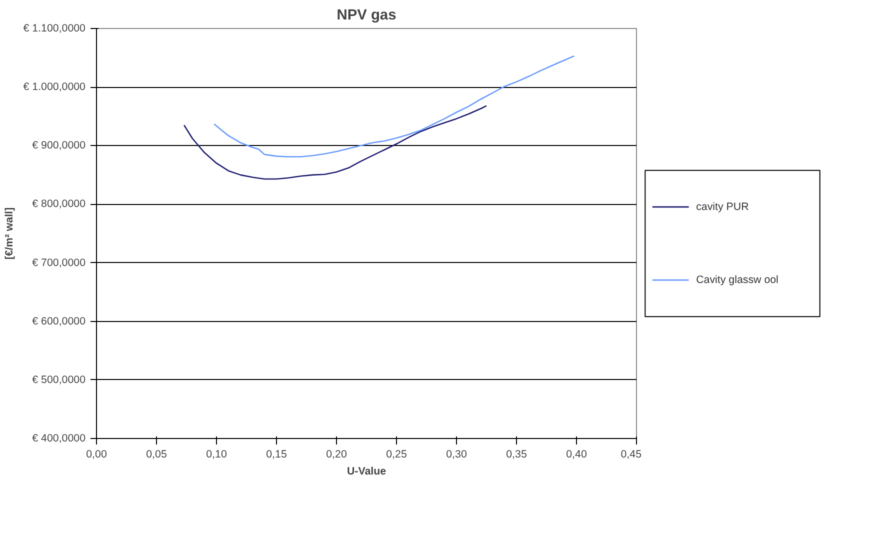  Describe the element at coordinates (156, 454) in the screenshot. I see `x-tick-label: 0,05` at that location.